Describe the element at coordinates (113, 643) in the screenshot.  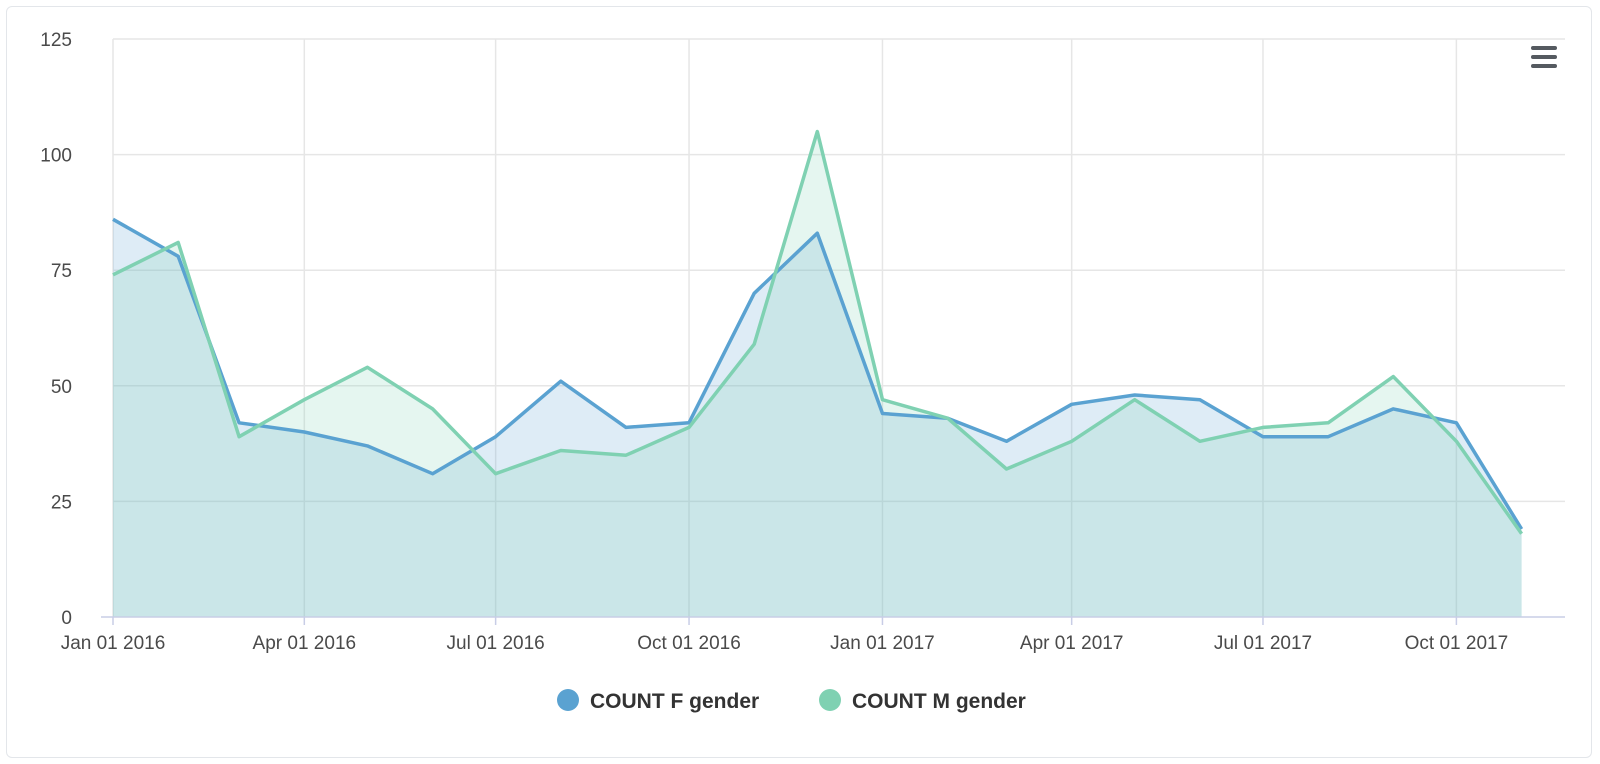
I see `x-tick-label: Jan 01 2016` at that location.